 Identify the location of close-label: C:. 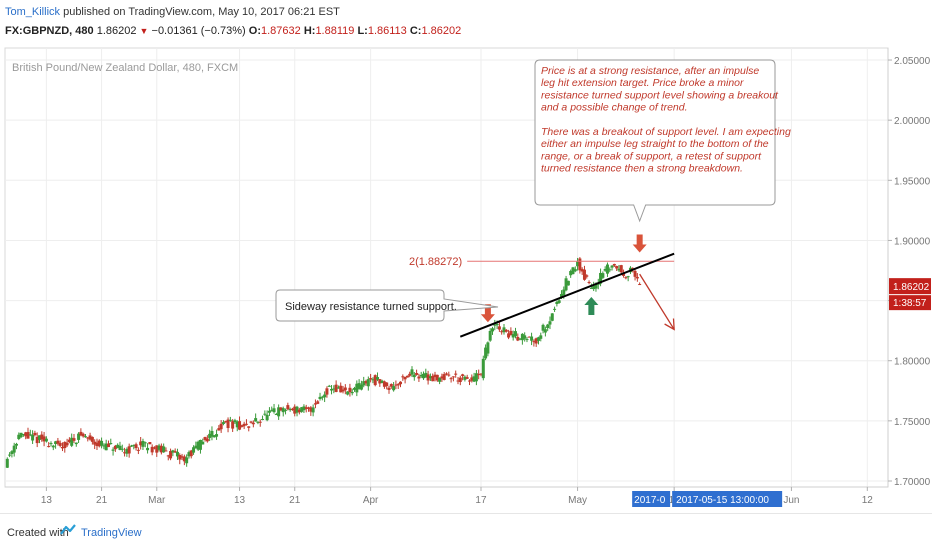
(415, 31).